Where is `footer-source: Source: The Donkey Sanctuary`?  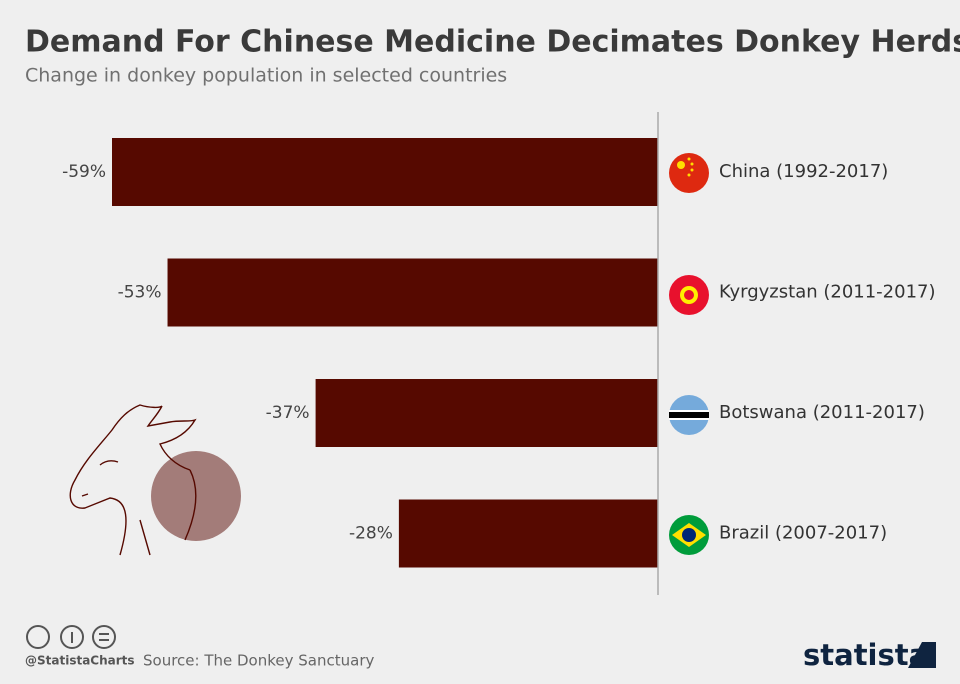 footer-source: Source: The Donkey Sanctuary is located at coordinates (258, 661).